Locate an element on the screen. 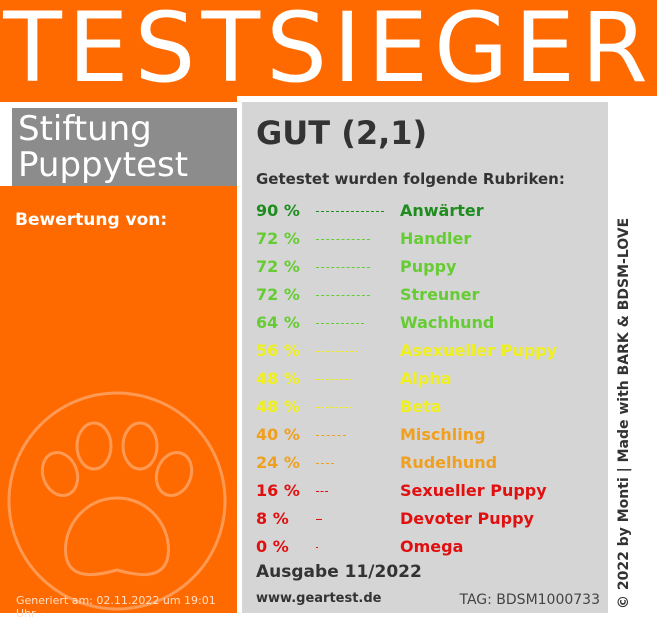 This screenshot has height=620, width=657. category-row: 0 % Omega is located at coordinates (425, 548).